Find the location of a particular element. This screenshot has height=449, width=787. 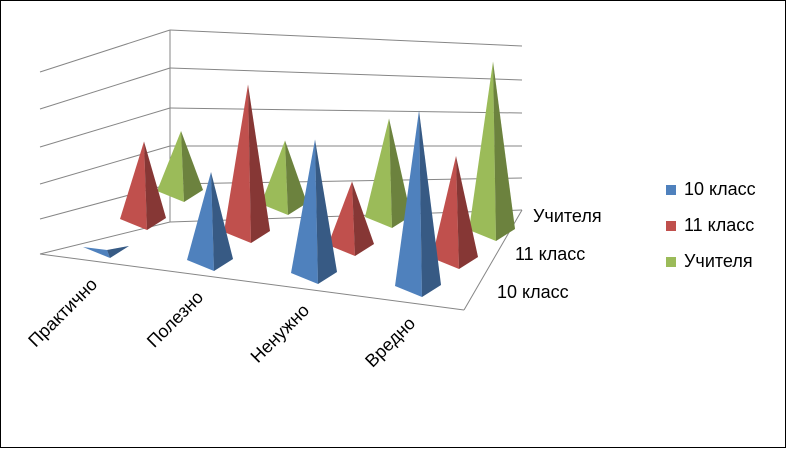

legend-label: 11 класс is located at coordinates (719, 225).